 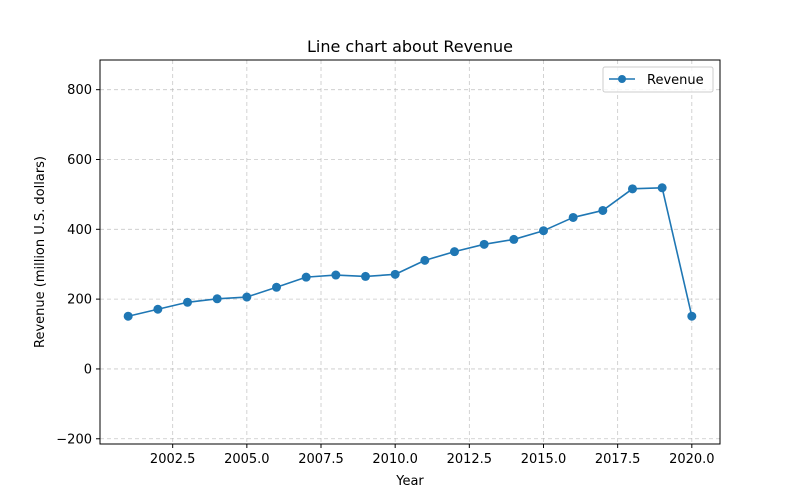 I want to click on x-axis-title: Year, so click(x=409, y=481).